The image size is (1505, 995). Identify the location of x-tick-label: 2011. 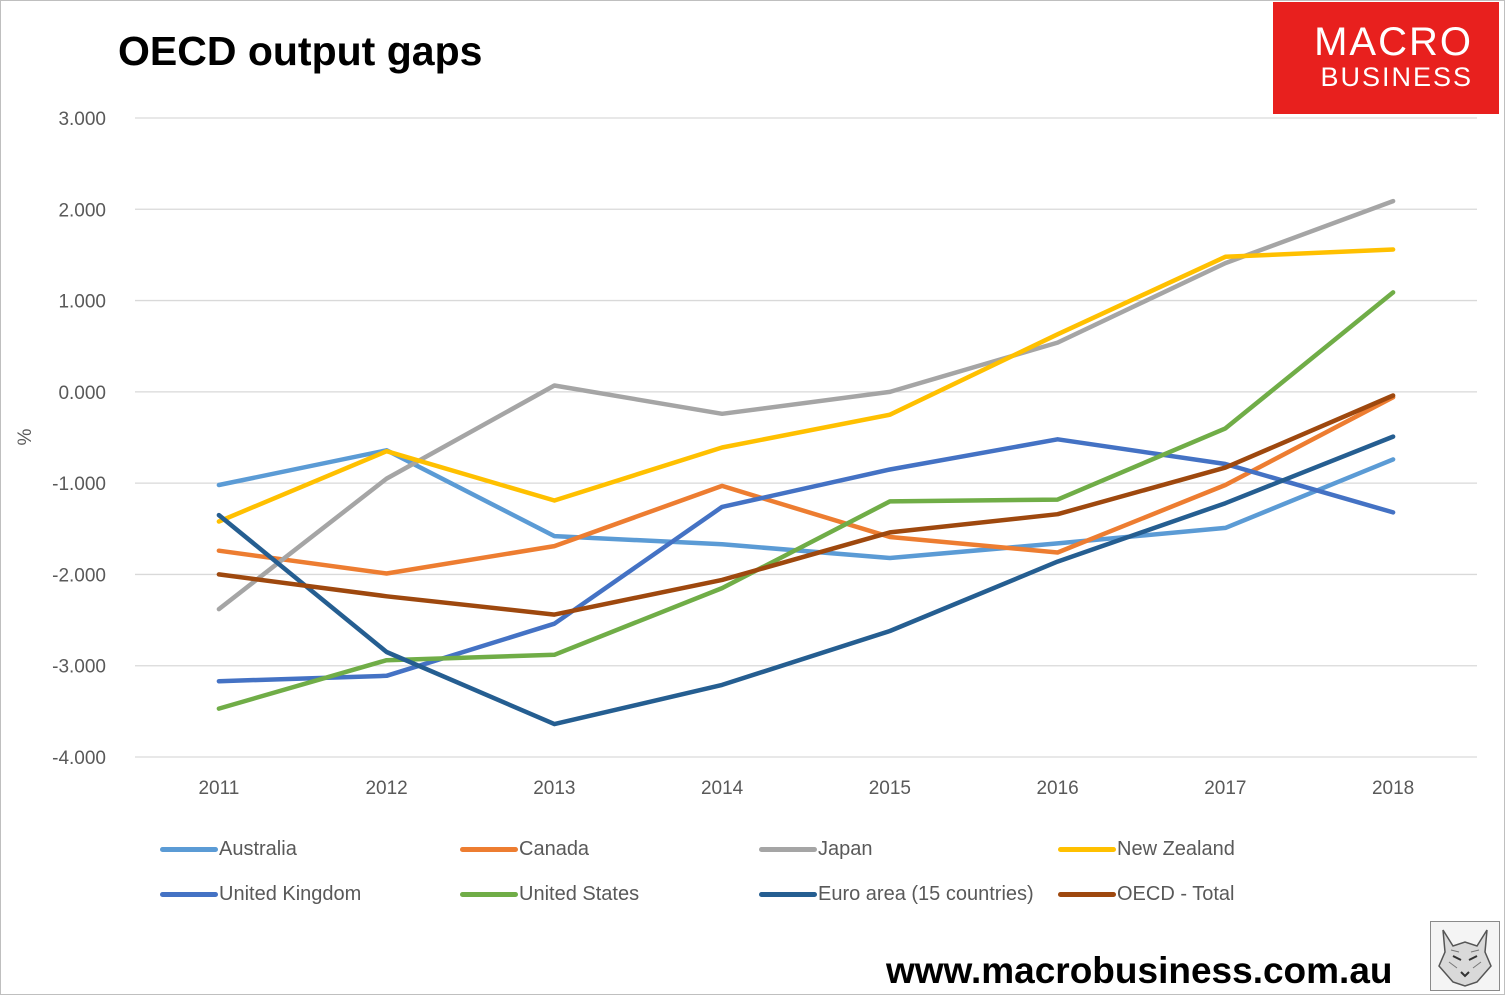
(218, 788).